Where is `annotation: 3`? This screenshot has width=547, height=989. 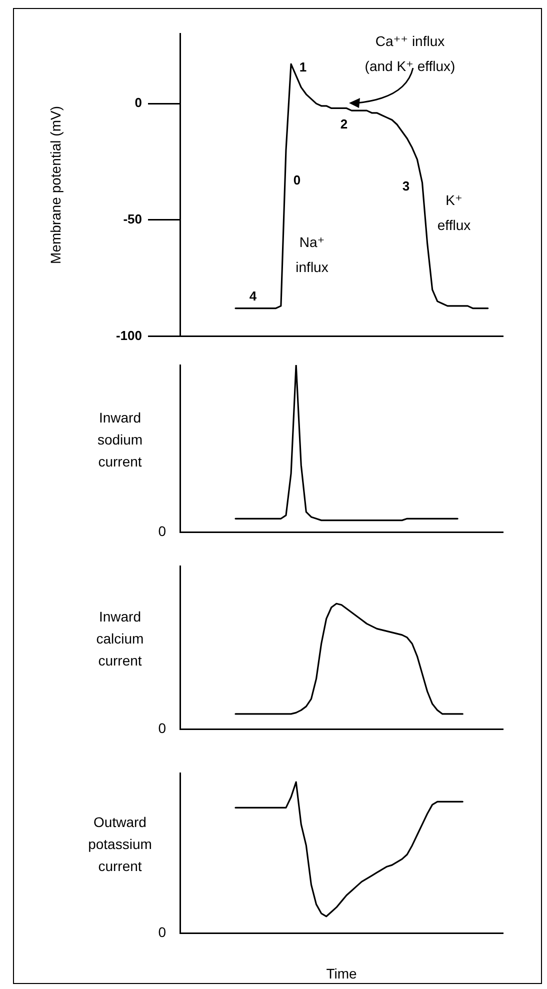
annotation: 3 is located at coordinates (406, 186).